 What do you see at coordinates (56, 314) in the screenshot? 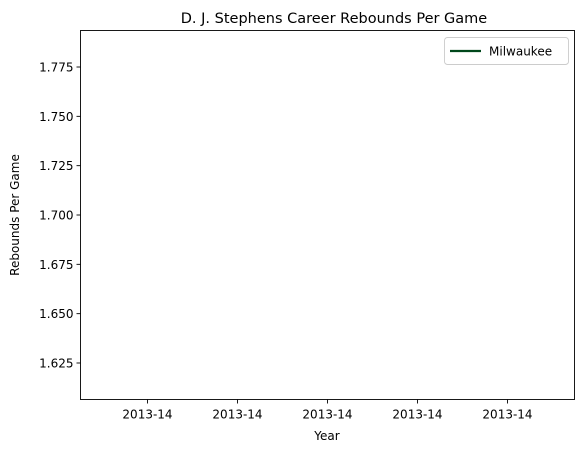
I see `y-tick-label: 1.650` at bounding box center [56, 314].